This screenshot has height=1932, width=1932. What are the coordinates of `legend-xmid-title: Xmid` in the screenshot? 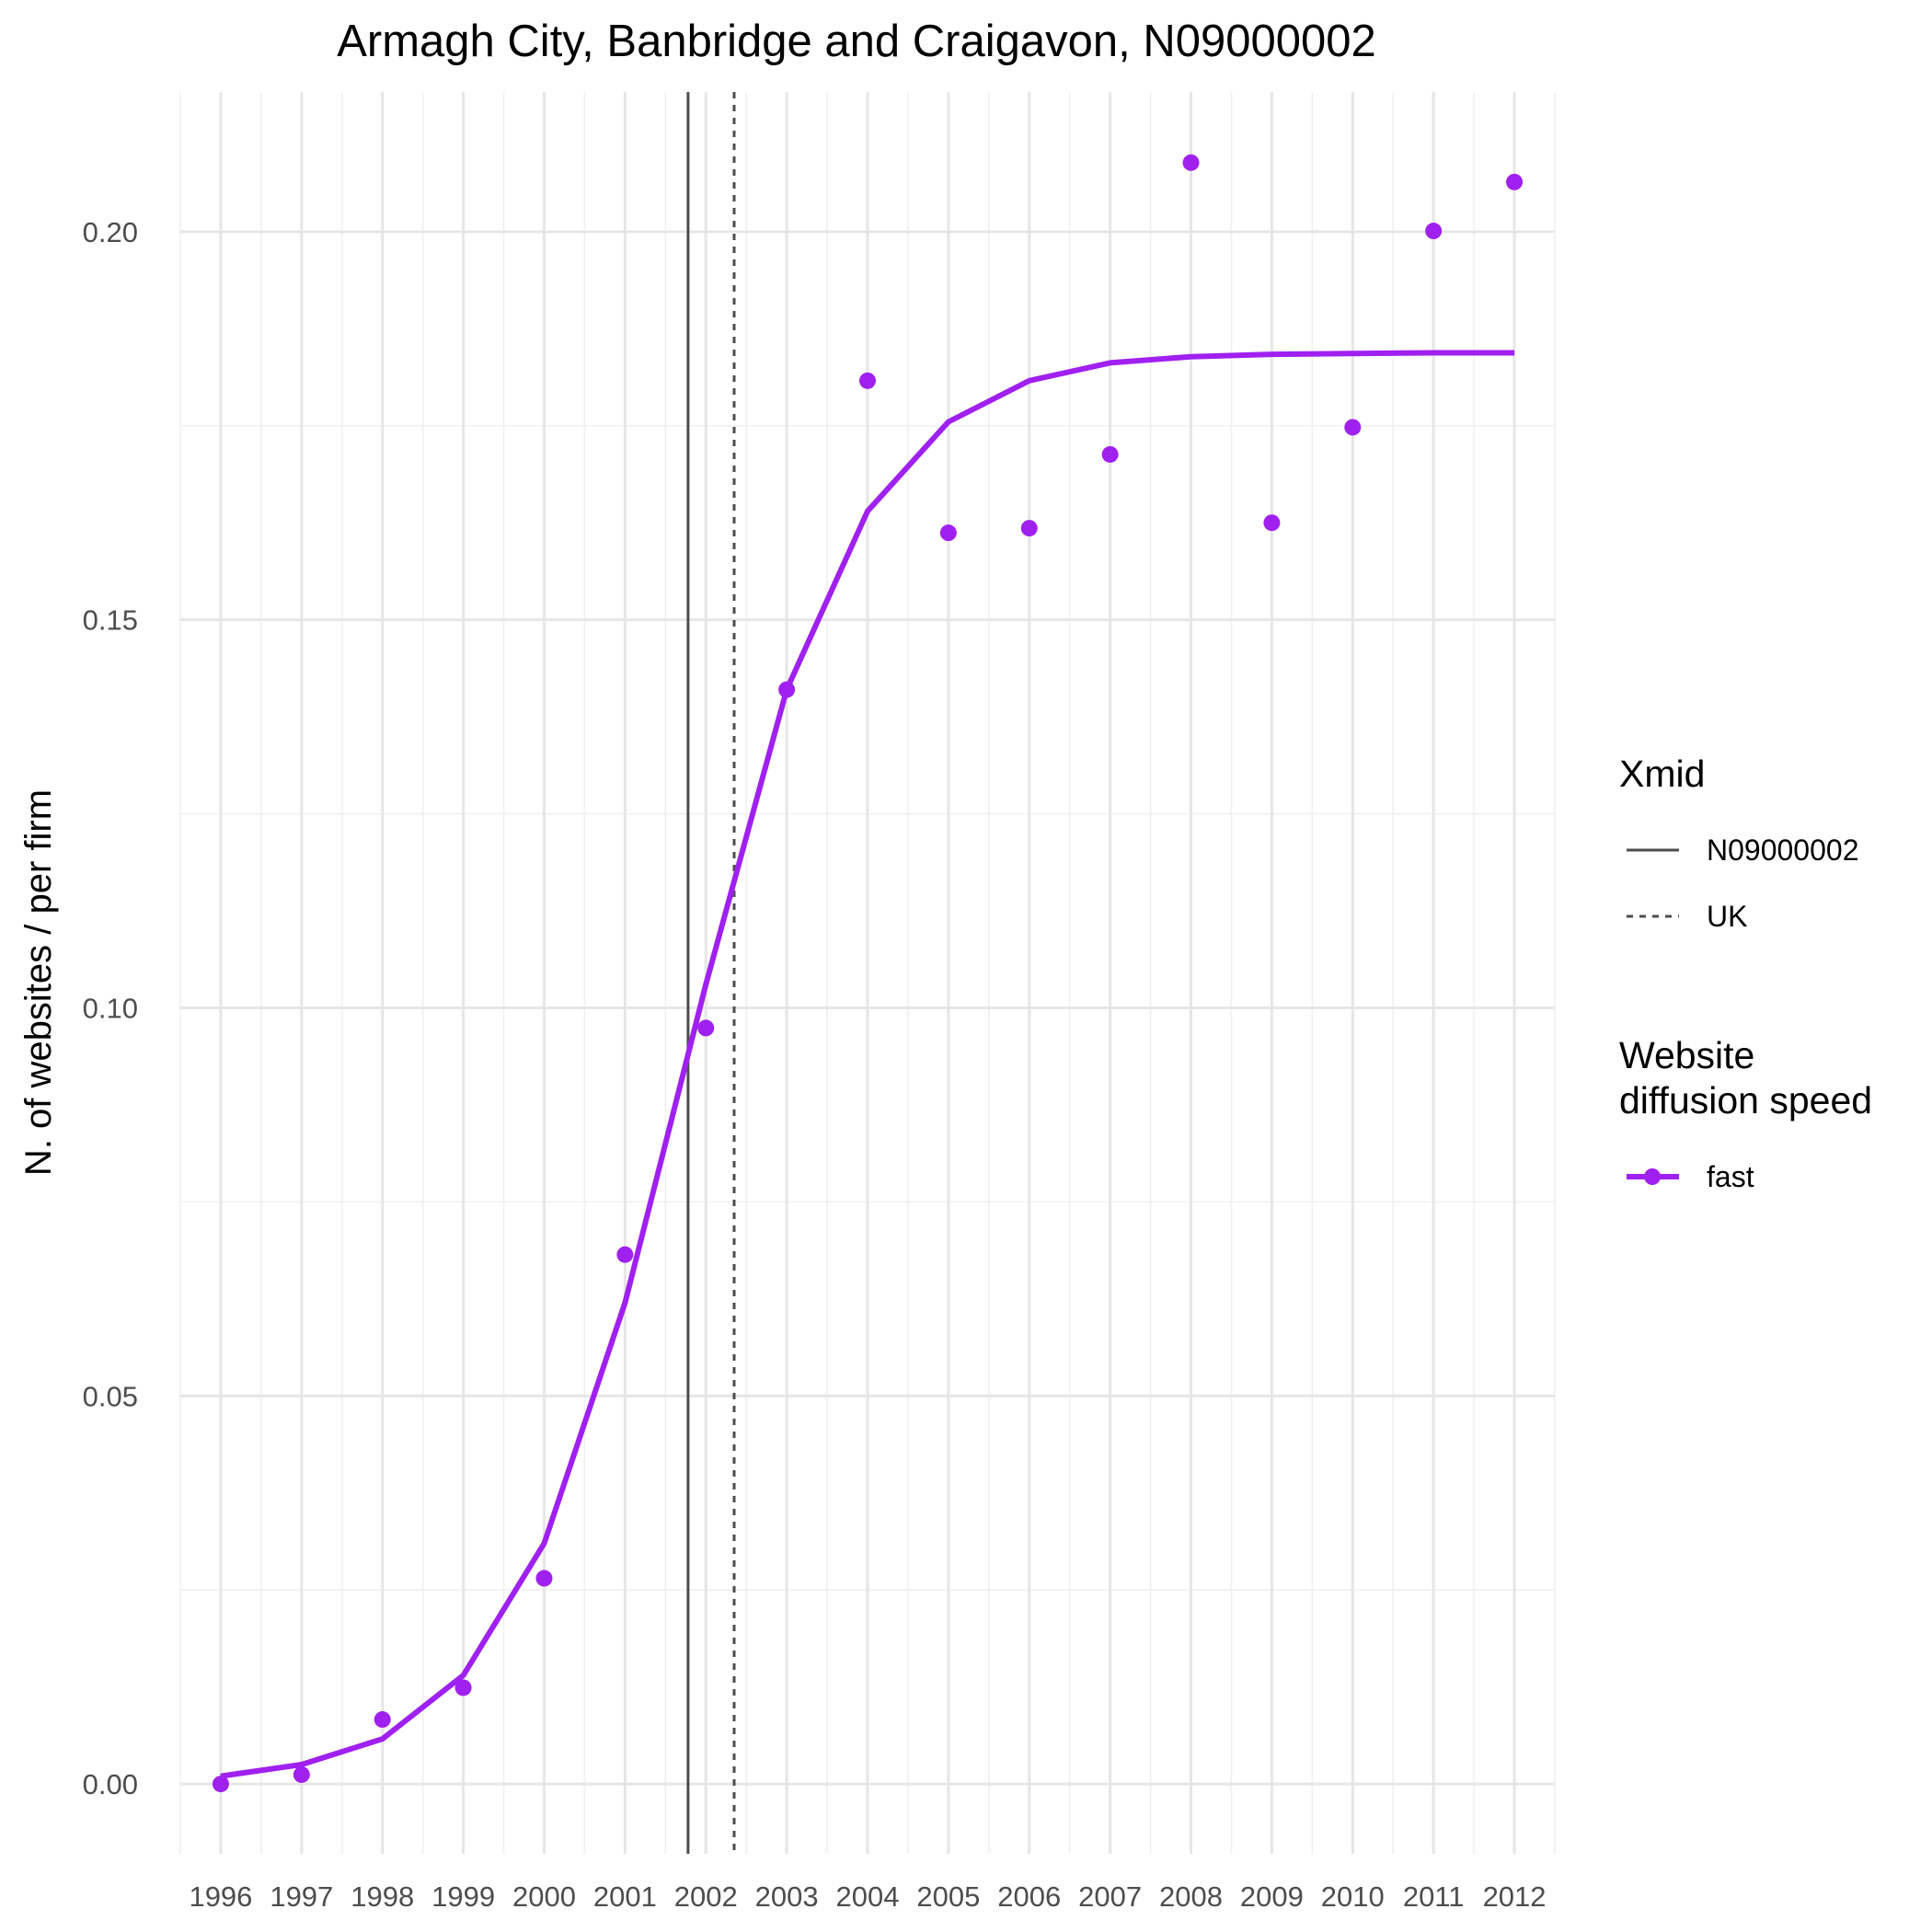 It's located at (1662, 774).